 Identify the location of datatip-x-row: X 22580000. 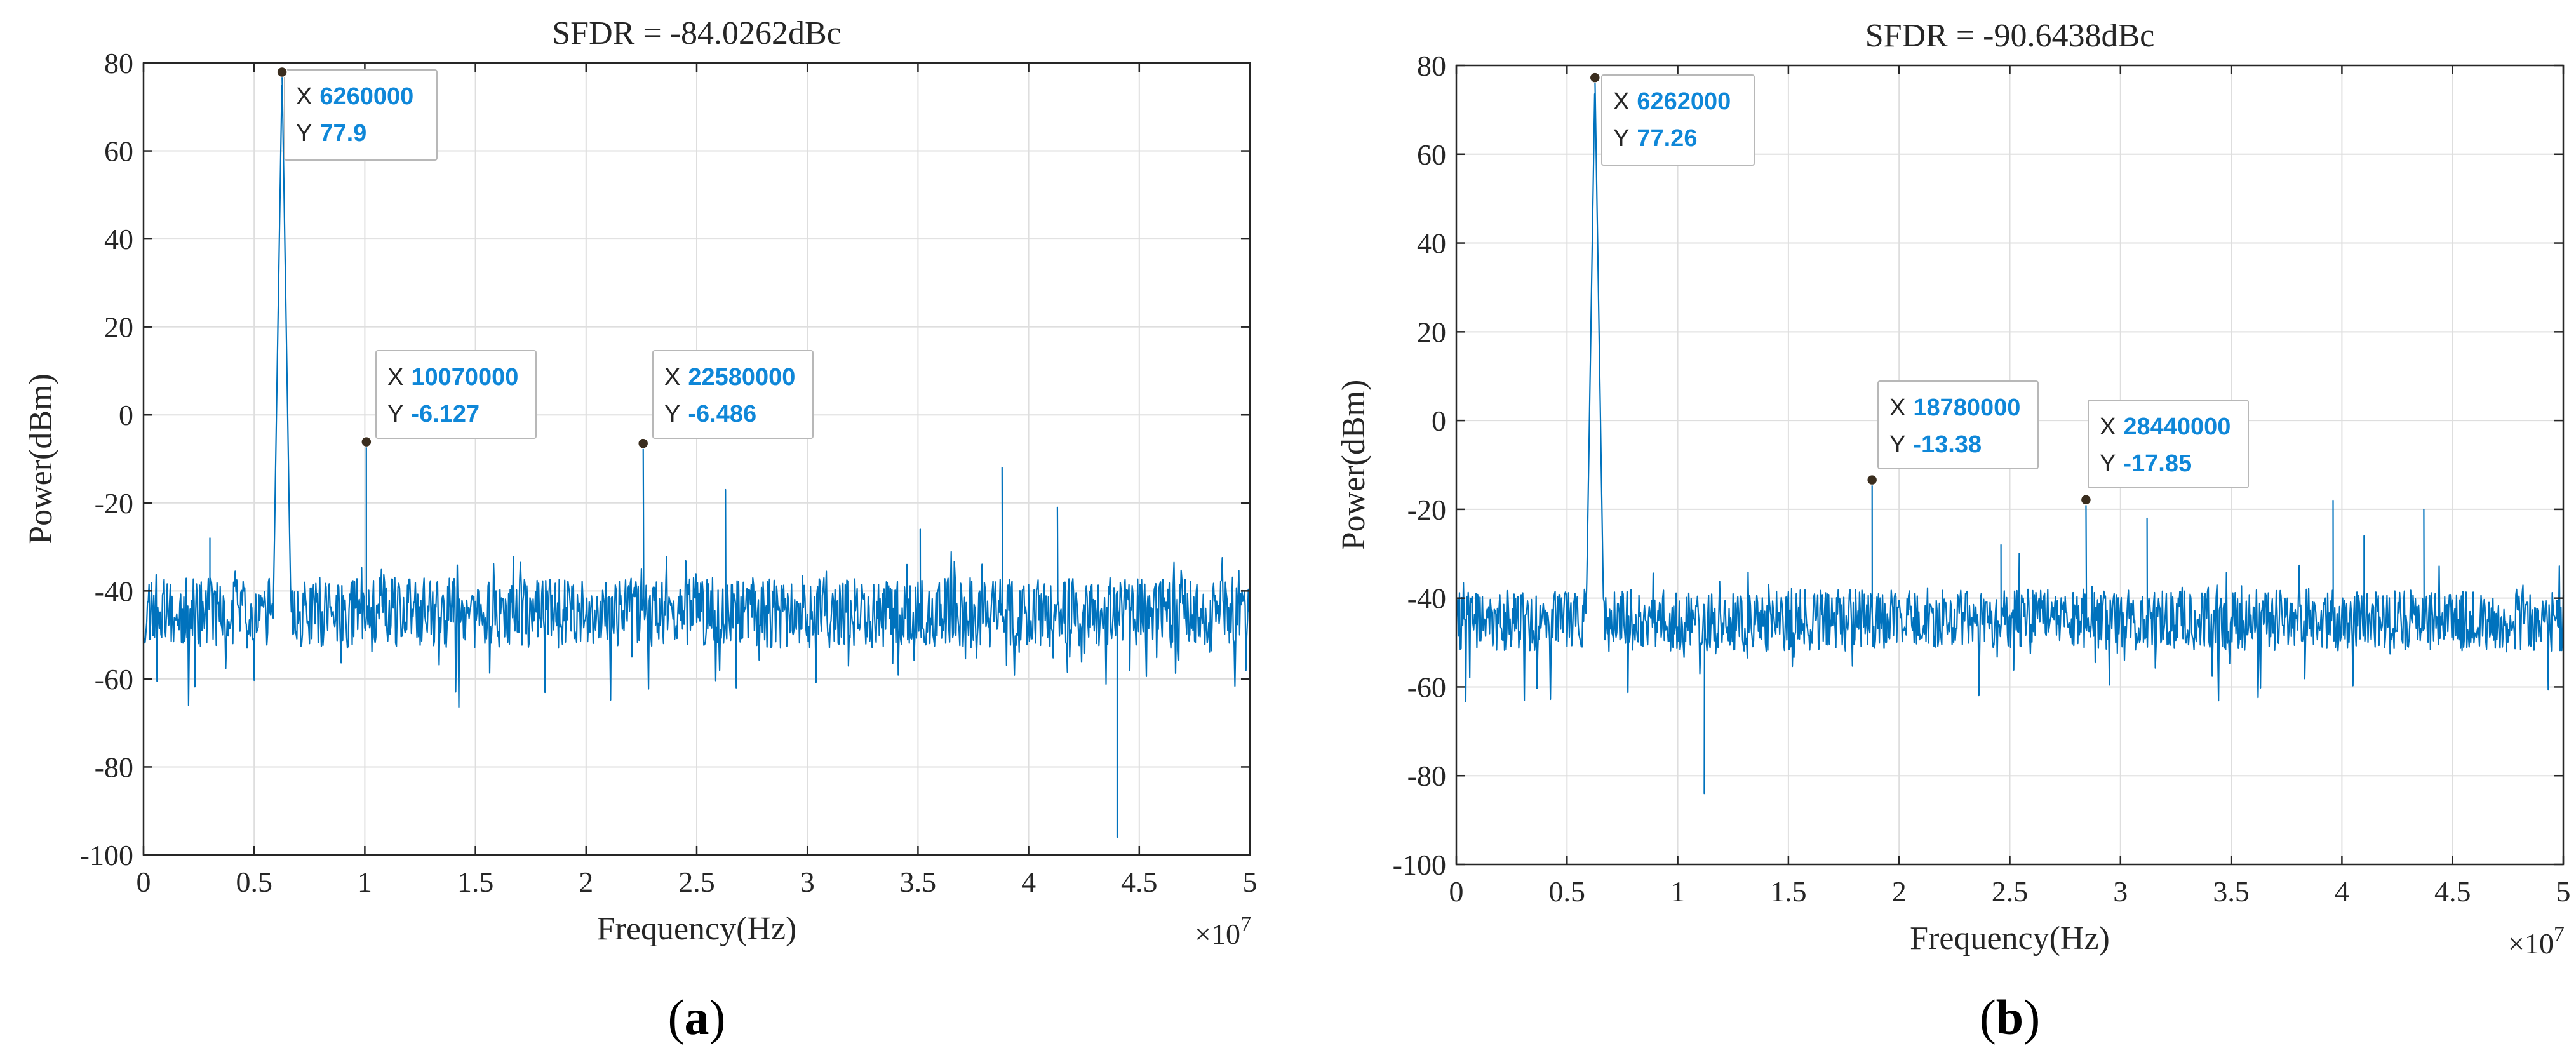
(729, 377).